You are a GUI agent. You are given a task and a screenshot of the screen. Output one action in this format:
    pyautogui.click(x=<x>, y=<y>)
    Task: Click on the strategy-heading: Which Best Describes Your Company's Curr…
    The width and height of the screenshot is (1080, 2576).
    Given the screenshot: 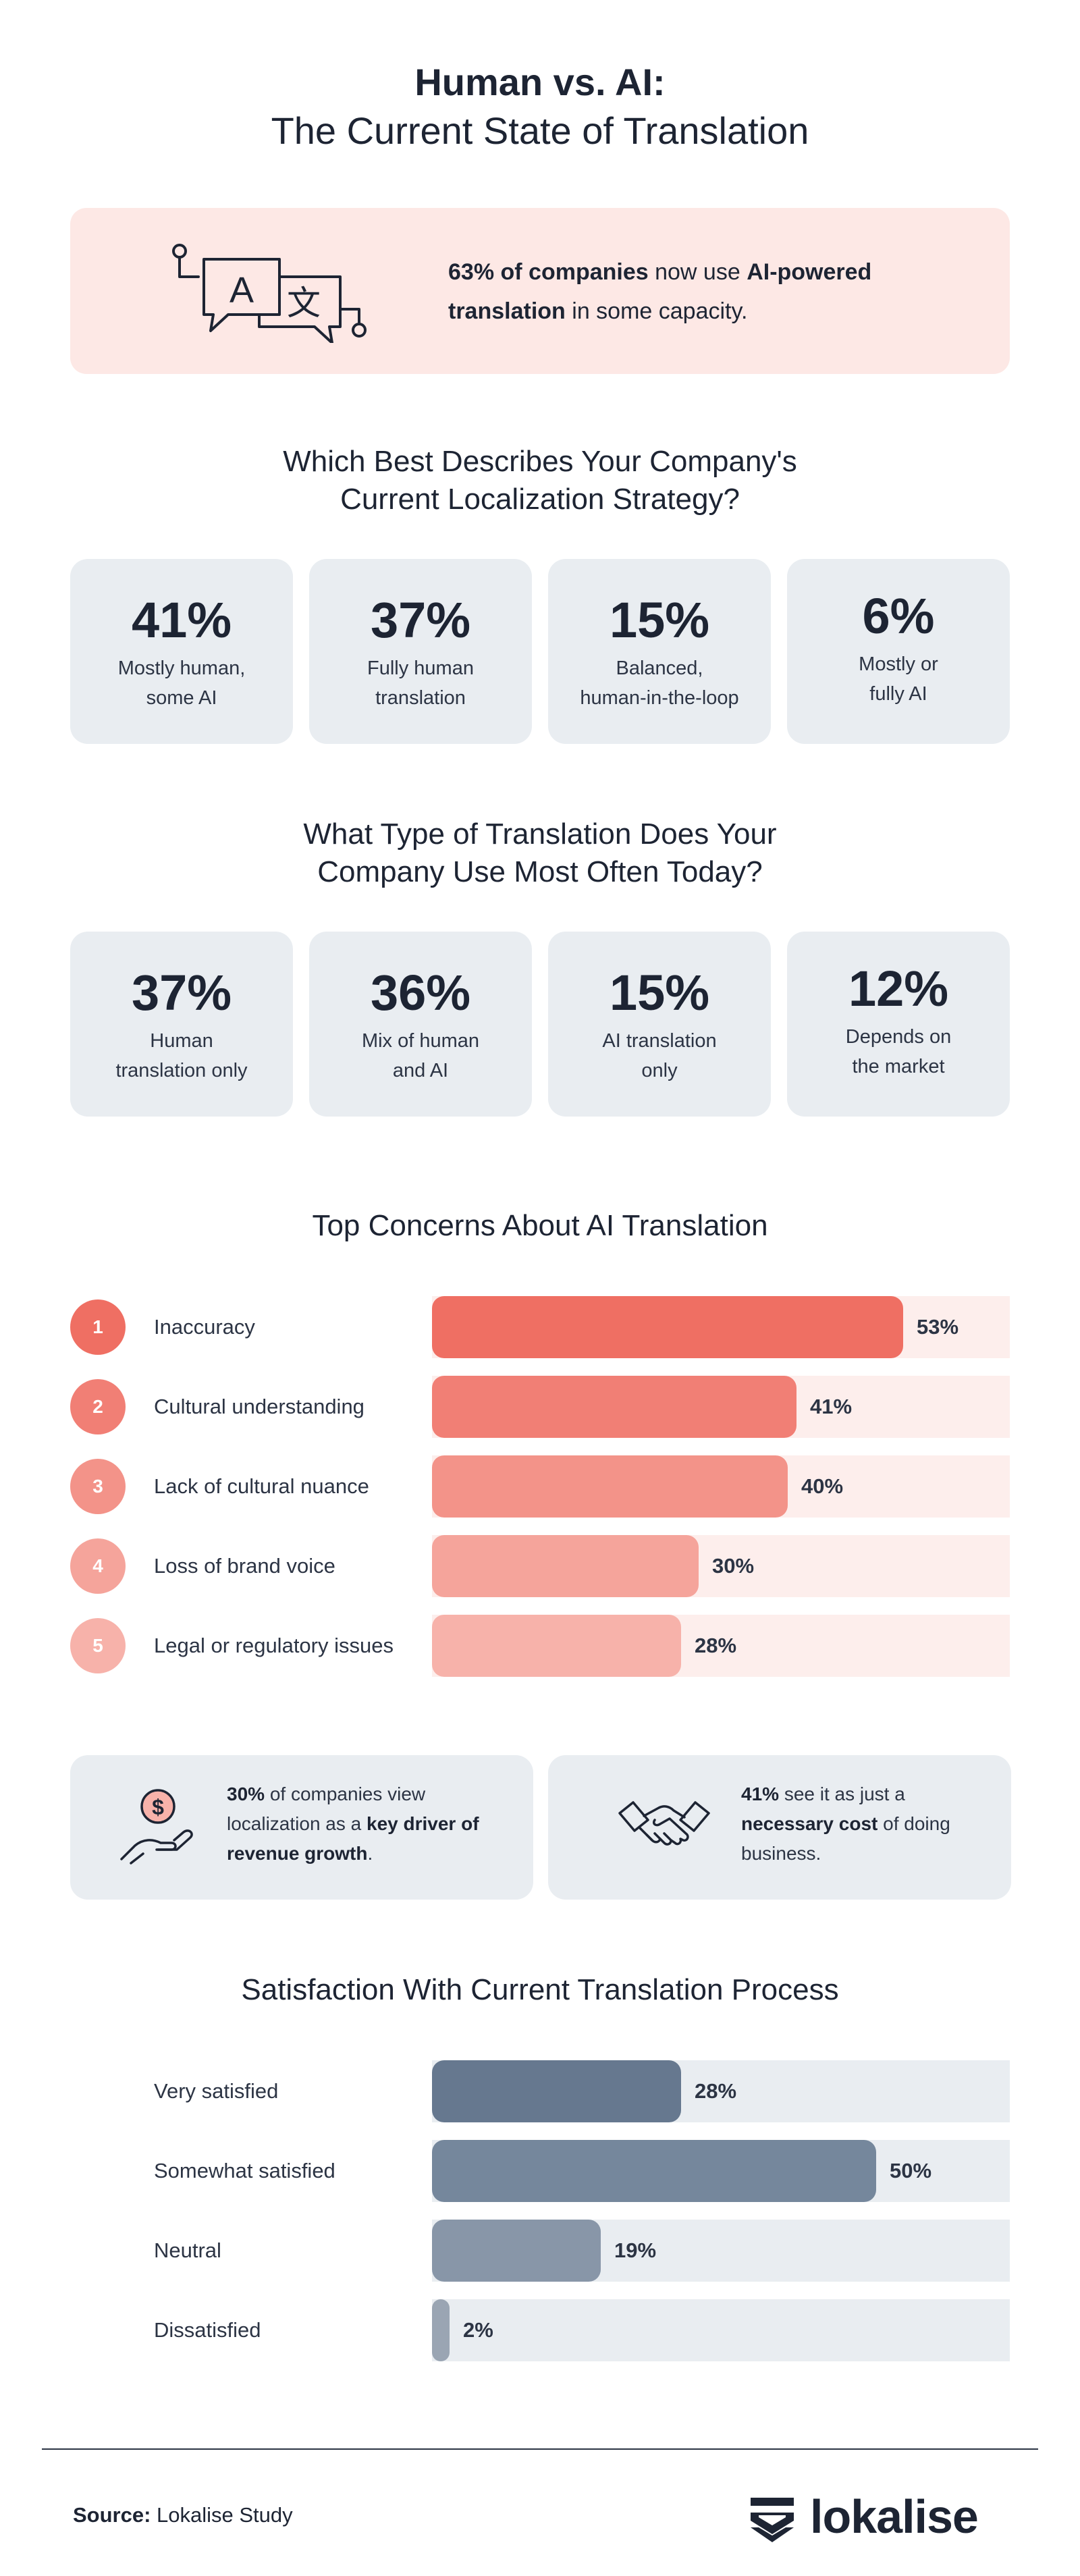 What is the action you would take?
    pyautogui.click(x=540, y=480)
    